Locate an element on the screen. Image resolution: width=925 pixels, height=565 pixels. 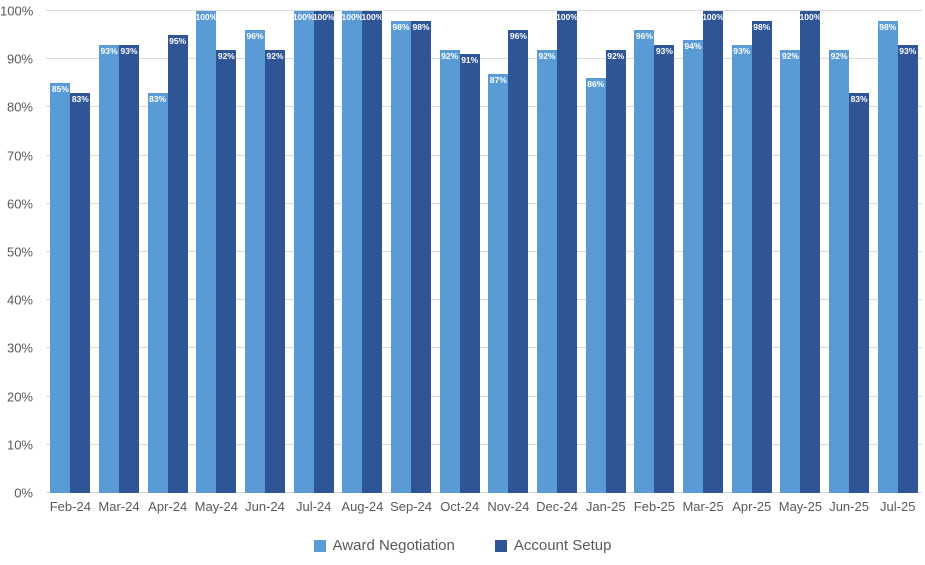
account-setup-bar: 91% is located at coordinates (469, 273).